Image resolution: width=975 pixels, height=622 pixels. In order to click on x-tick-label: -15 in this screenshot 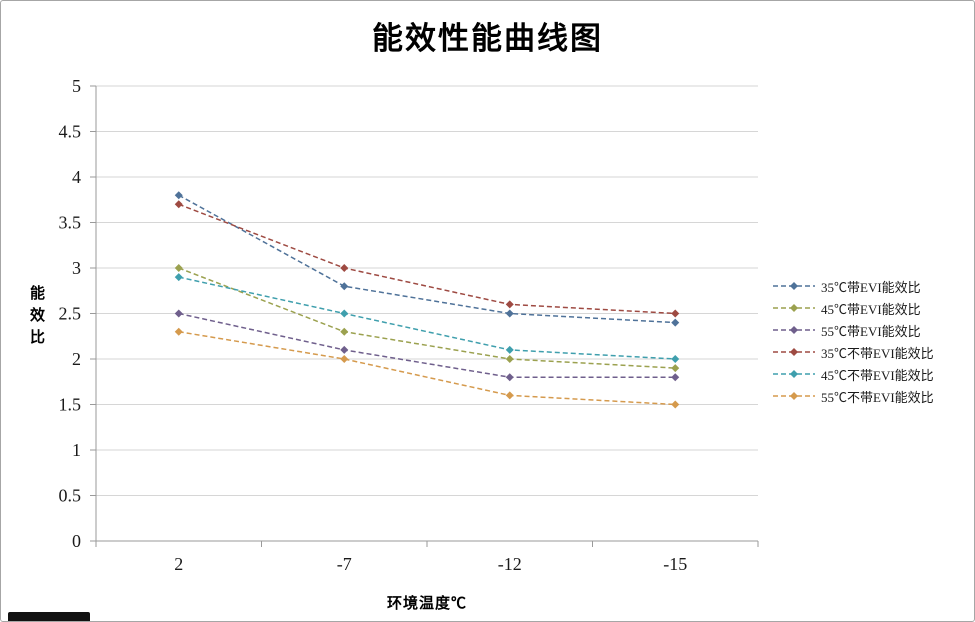, I will do `click(675, 564)`.